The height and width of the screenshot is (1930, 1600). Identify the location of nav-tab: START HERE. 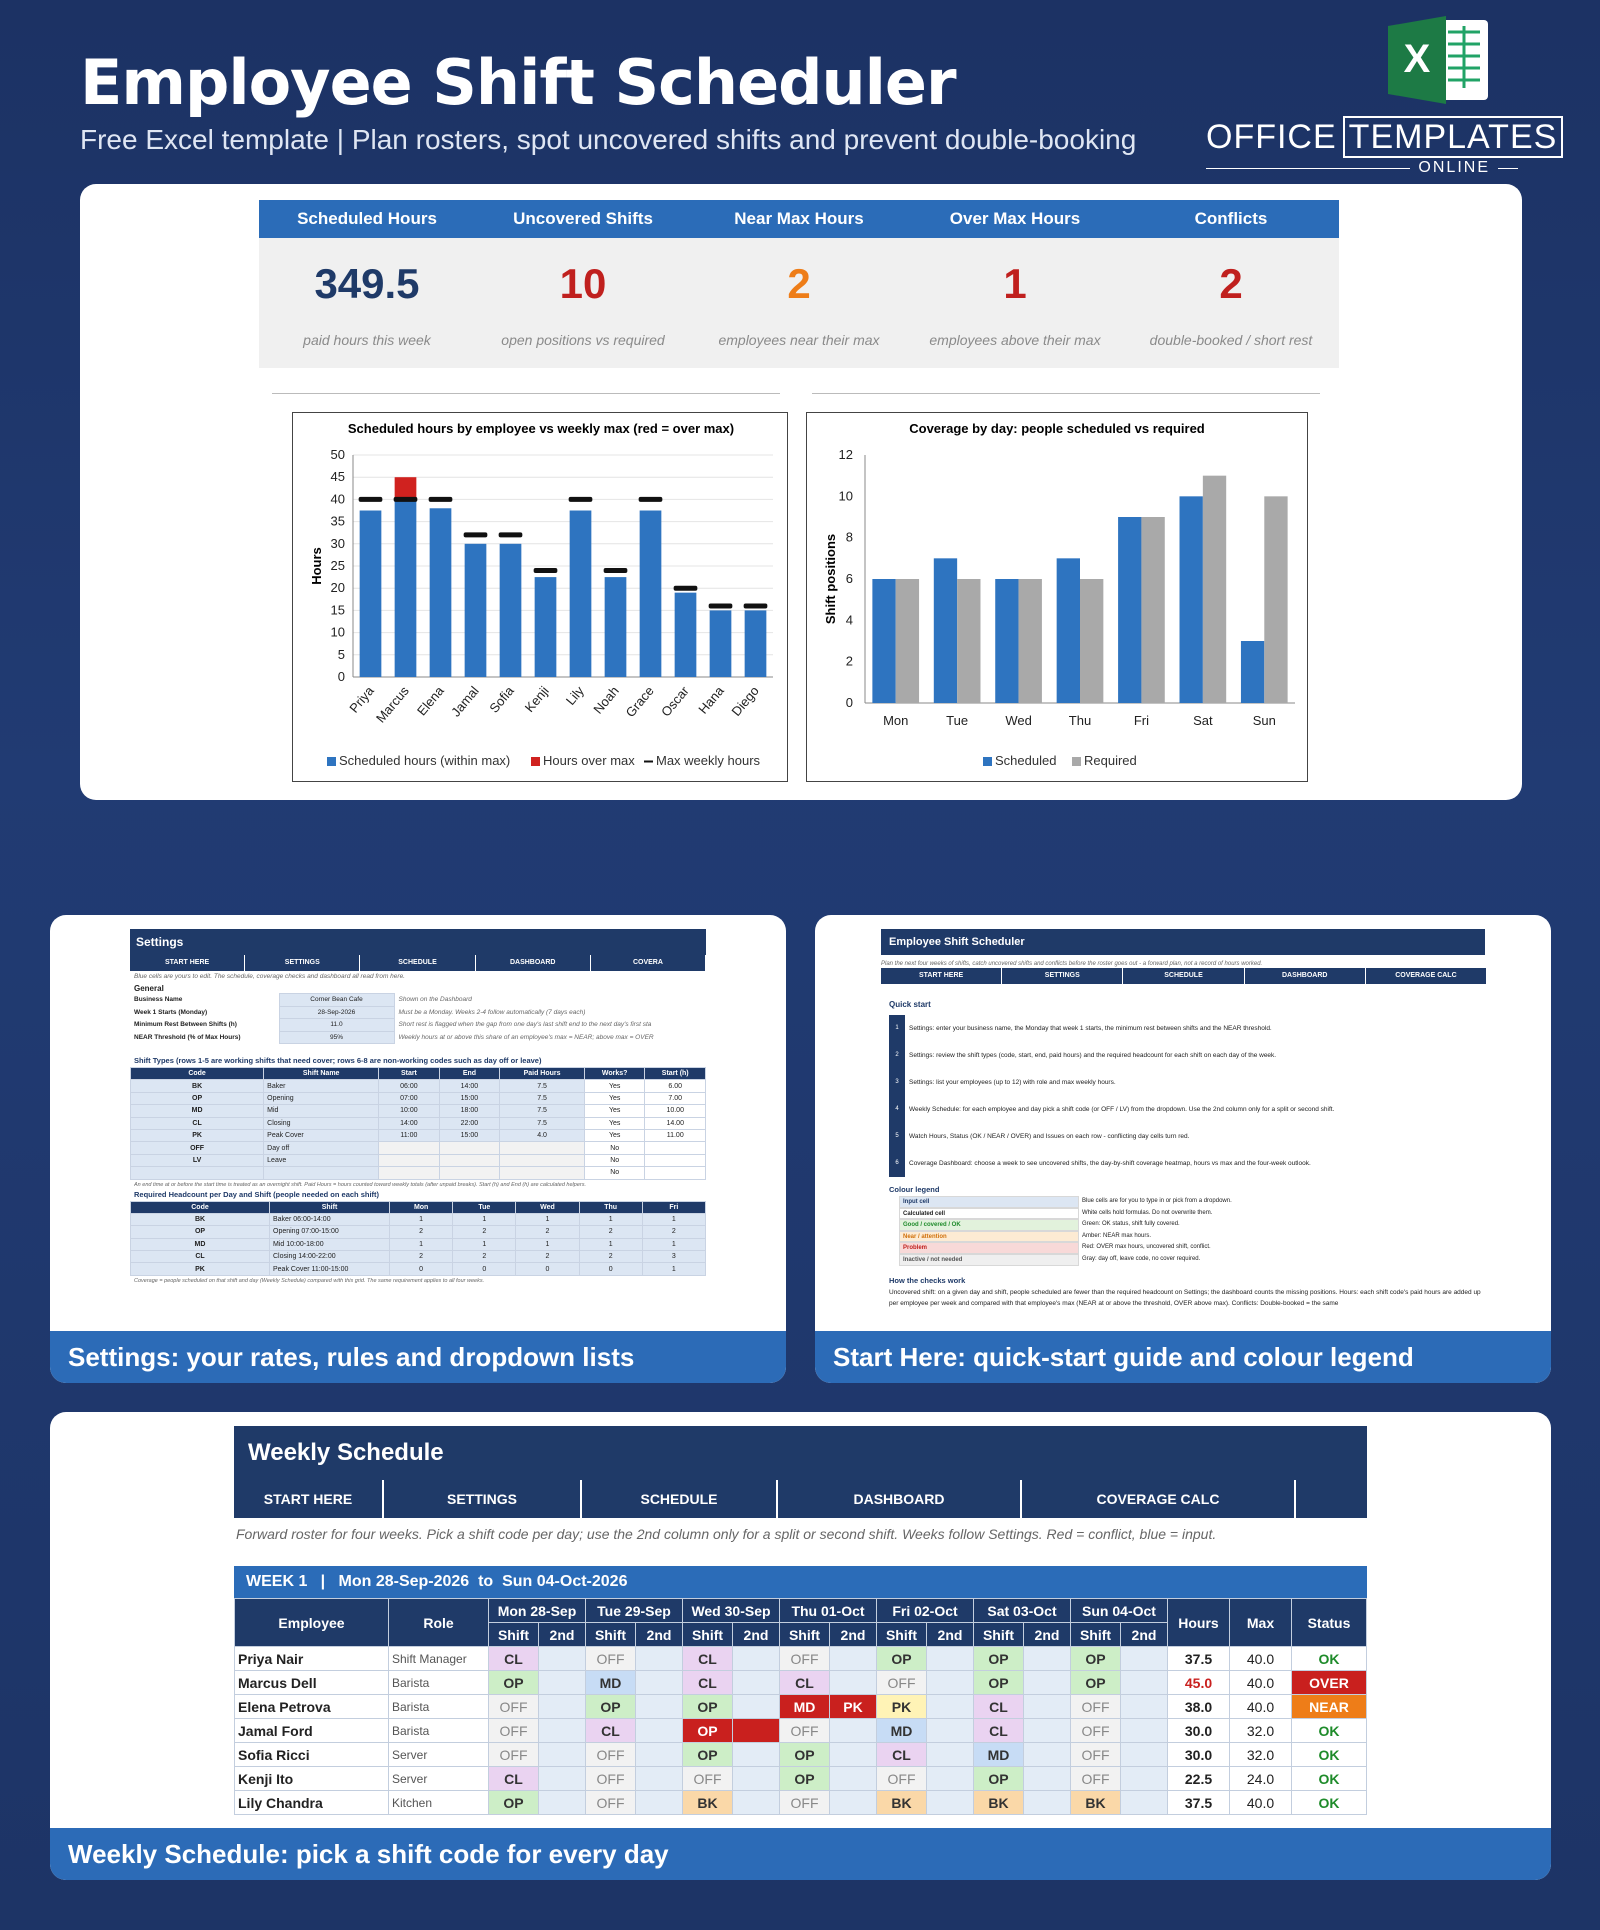
(942, 976).